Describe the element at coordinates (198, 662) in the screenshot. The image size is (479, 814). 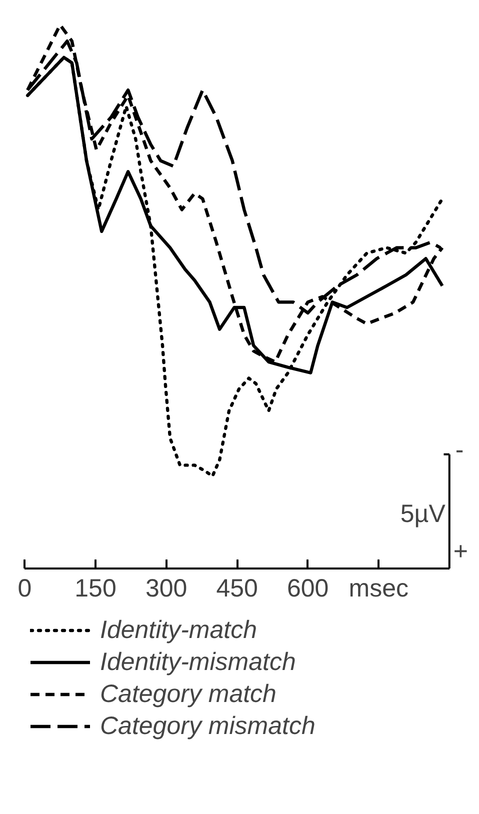
I see `legend-label: Identity-mismatch` at that location.